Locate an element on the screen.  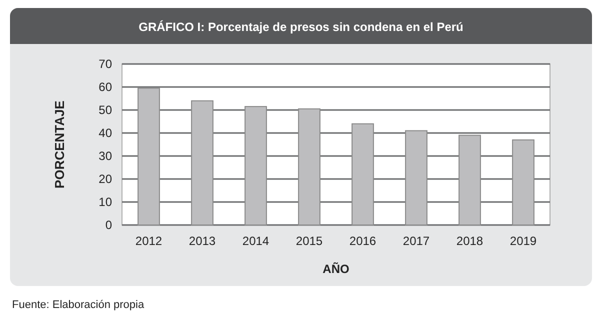
y-tick-label: 70 is located at coordinates (105, 64).